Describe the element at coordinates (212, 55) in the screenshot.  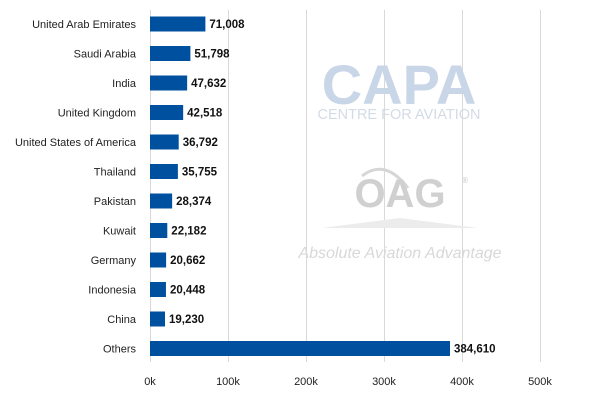
I see `value-label: 51,798` at that location.